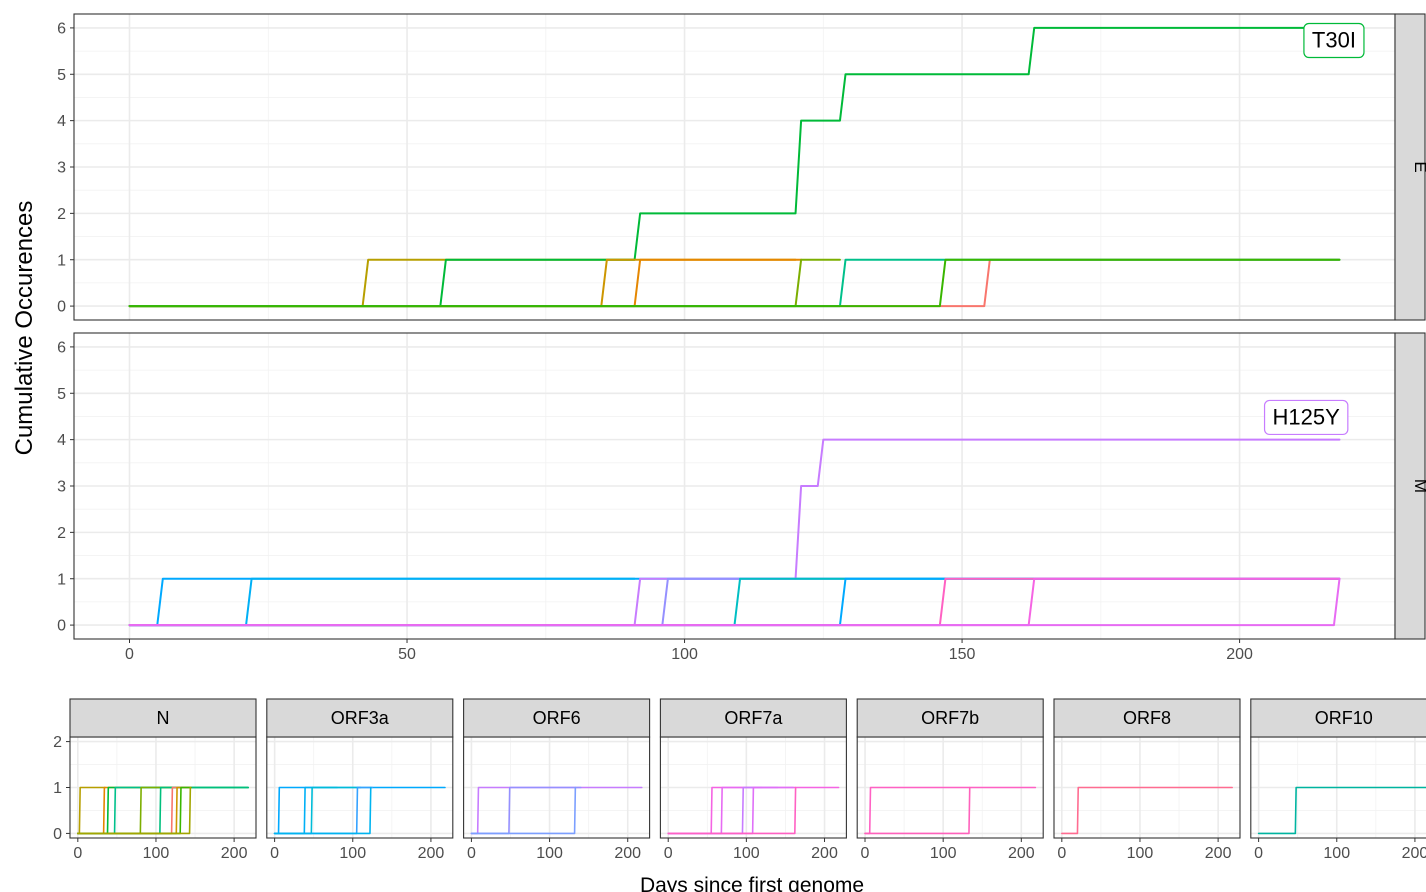 The image size is (1426, 892). Describe the element at coordinates (61, 348) in the screenshot. I see `main-M-y-tick-label: 6` at that location.